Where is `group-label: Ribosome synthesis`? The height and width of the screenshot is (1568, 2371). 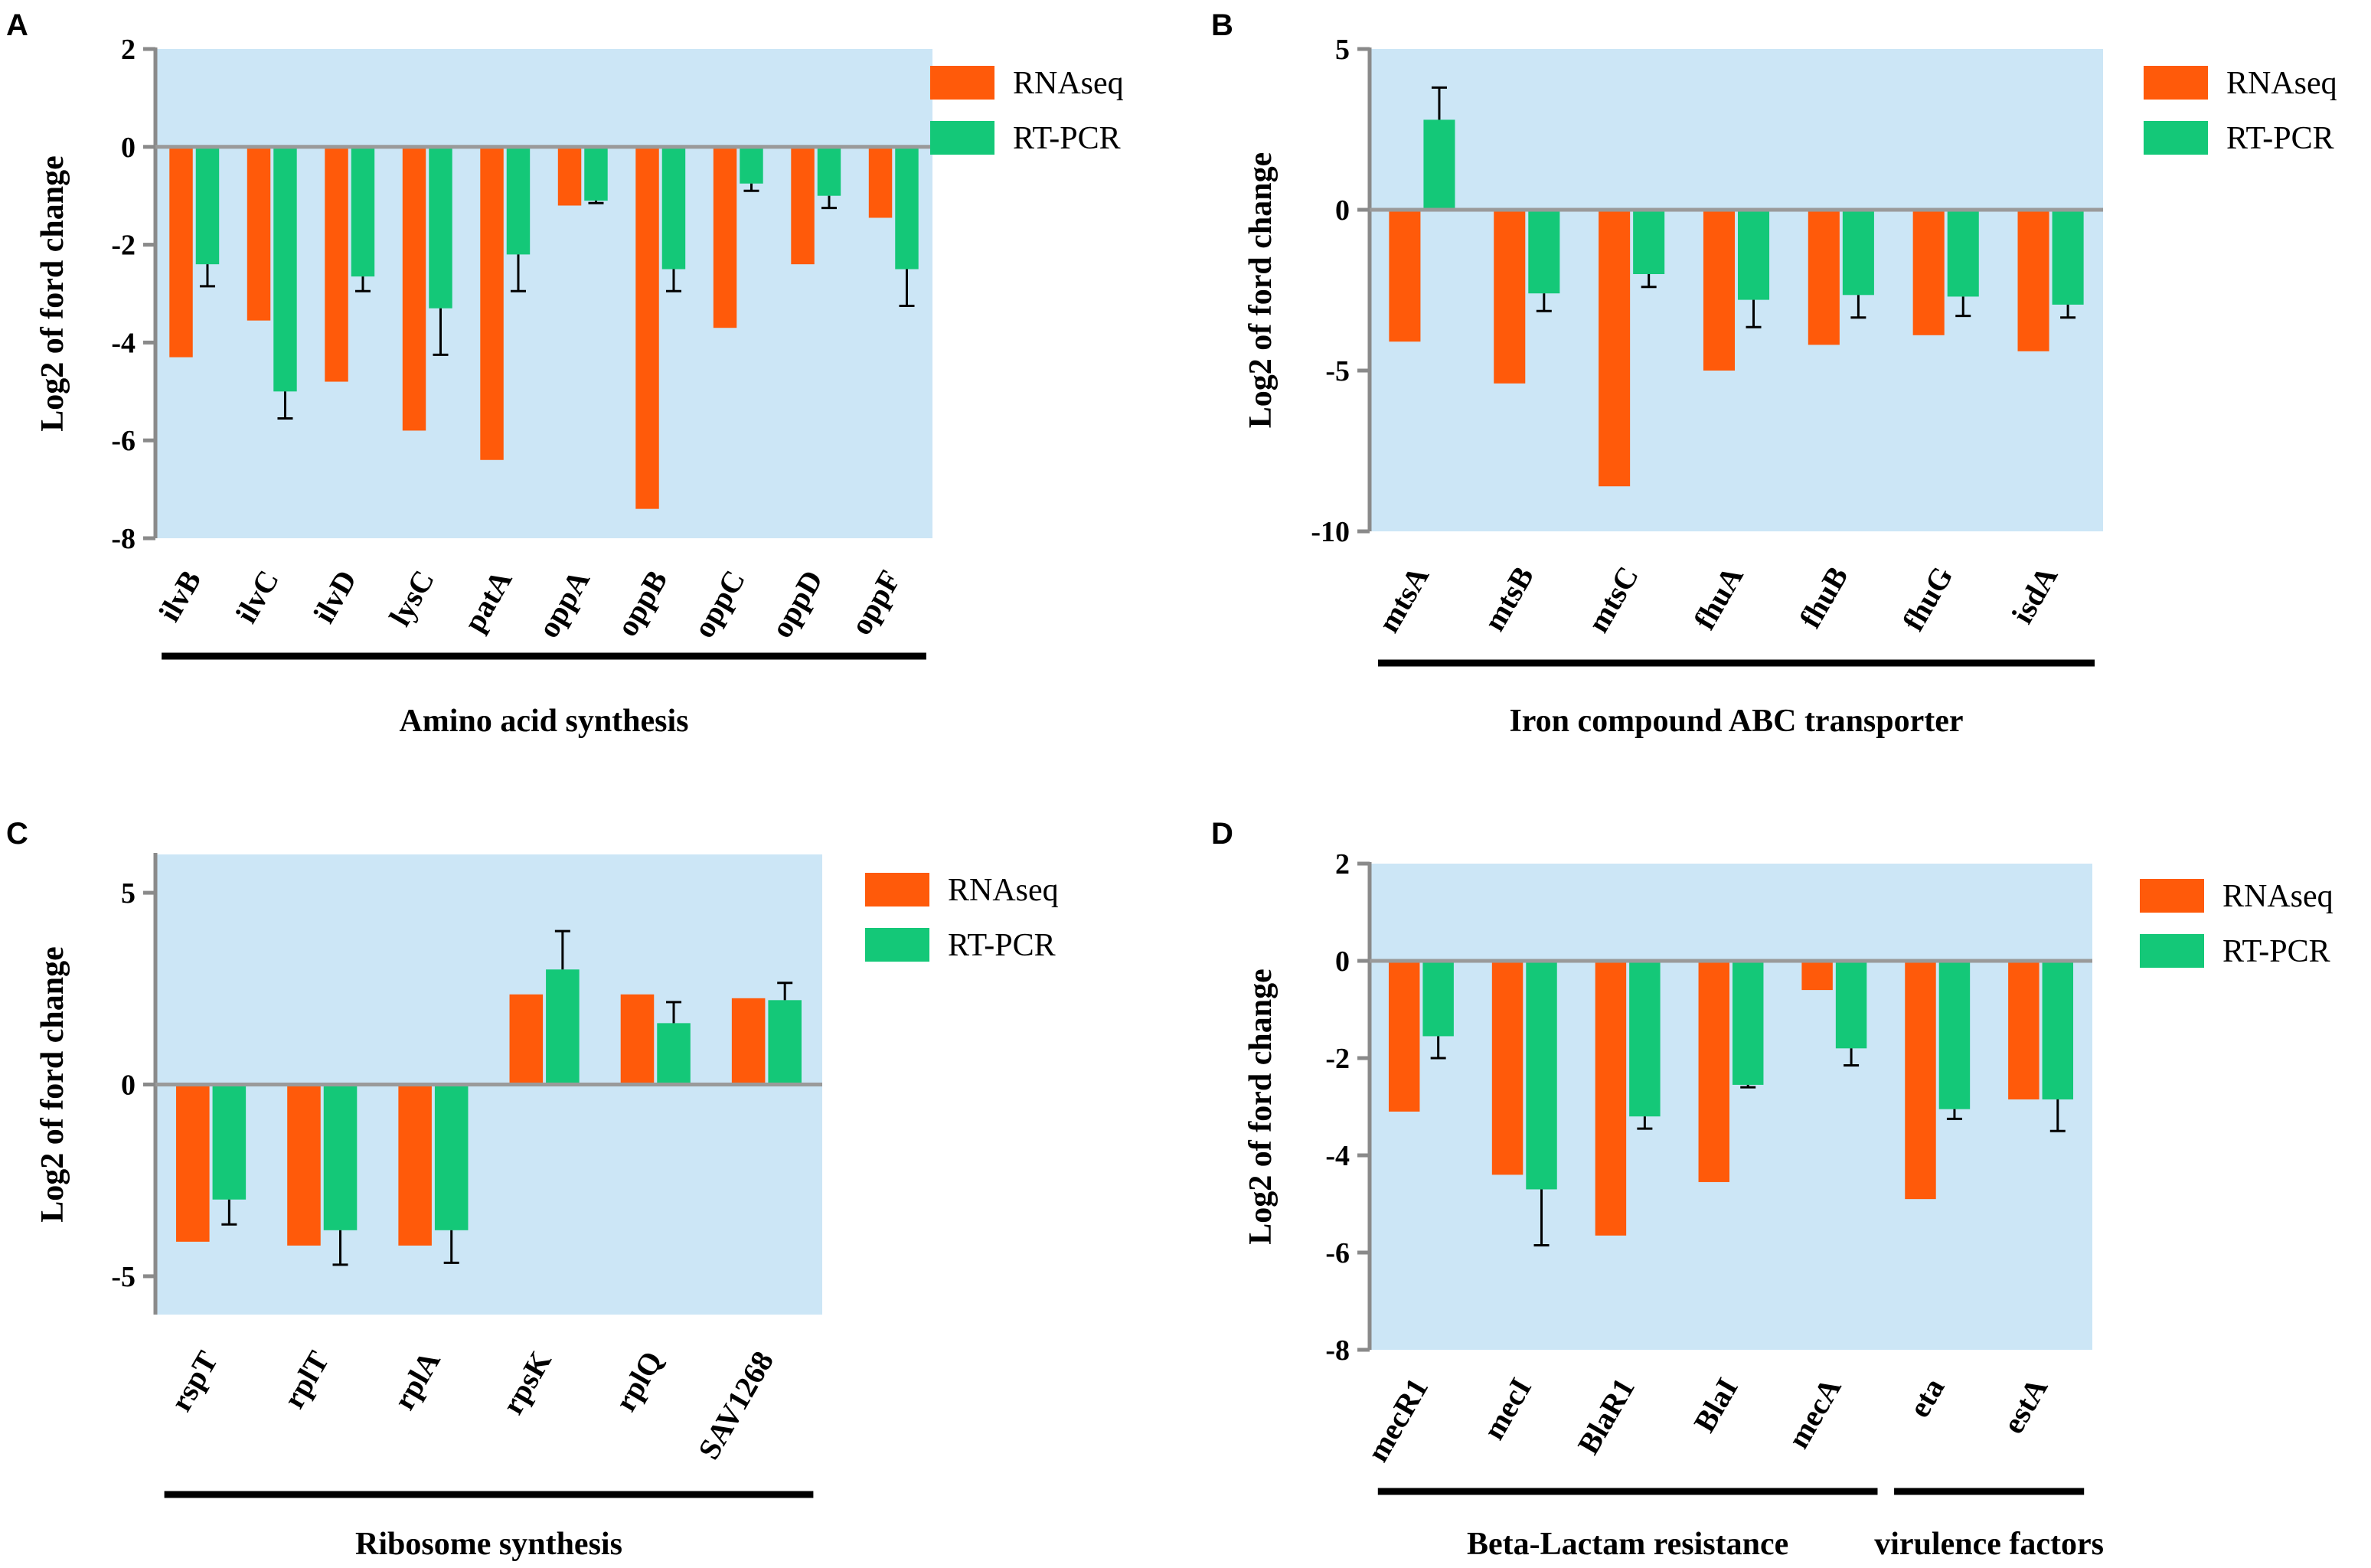 group-label: Ribosome synthesis is located at coordinates (489, 1544).